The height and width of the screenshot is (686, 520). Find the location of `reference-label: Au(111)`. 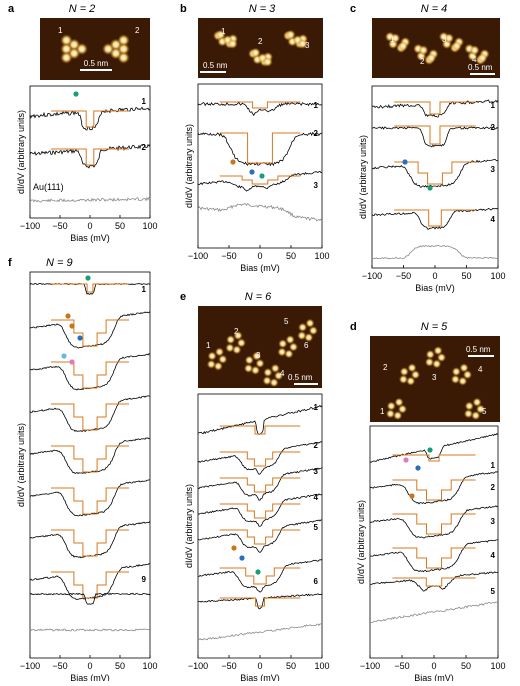

reference-label: Au(111) is located at coordinates (48, 187).